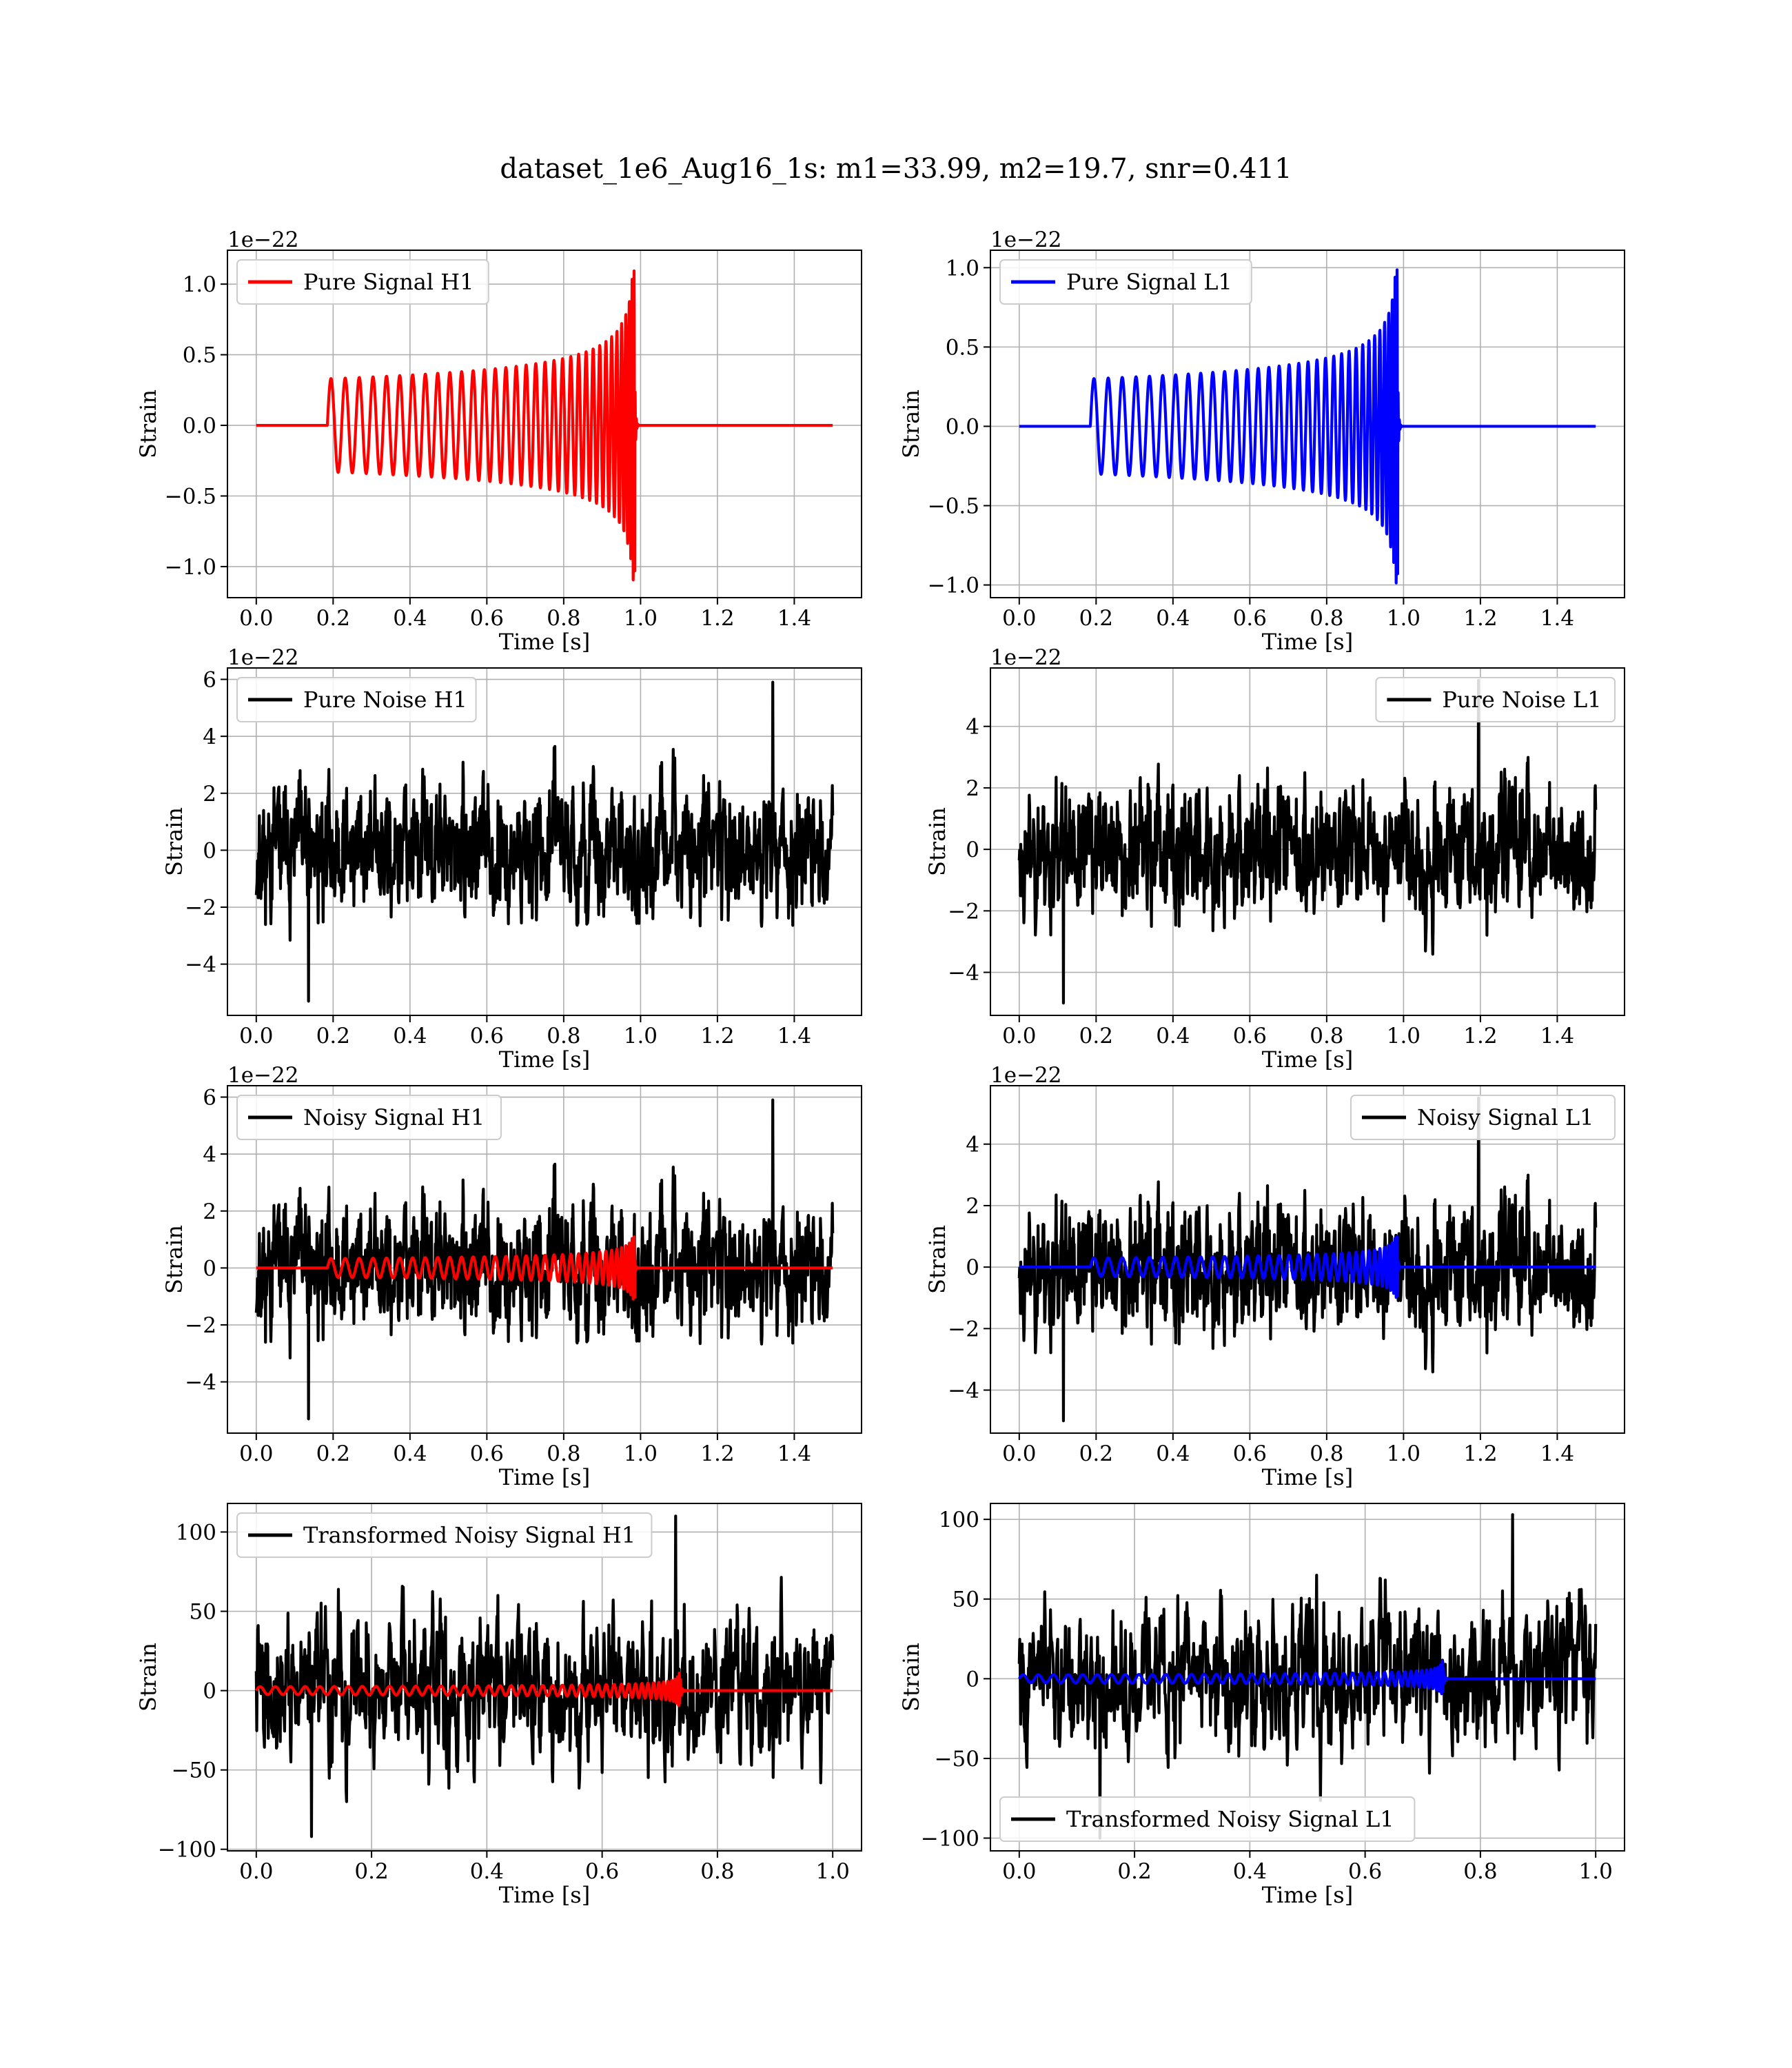  I want to click on legend-label: Pure Signal H1, so click(388, 282).